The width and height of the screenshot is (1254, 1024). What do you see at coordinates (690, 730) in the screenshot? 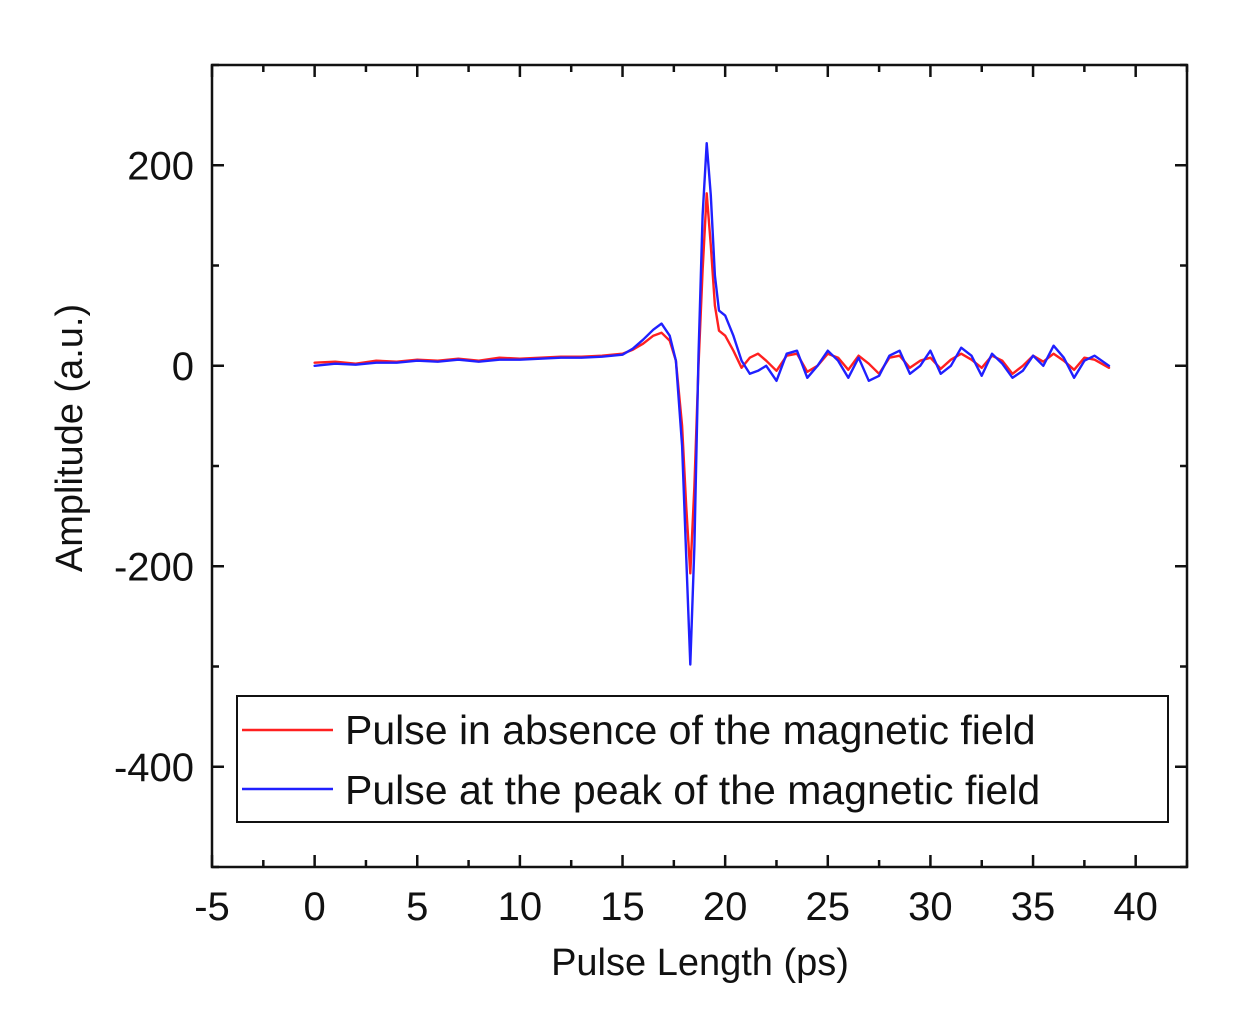
I see `legend-label-red: Pulse in absence of the magnetic field` at bounding box center [690, 730].